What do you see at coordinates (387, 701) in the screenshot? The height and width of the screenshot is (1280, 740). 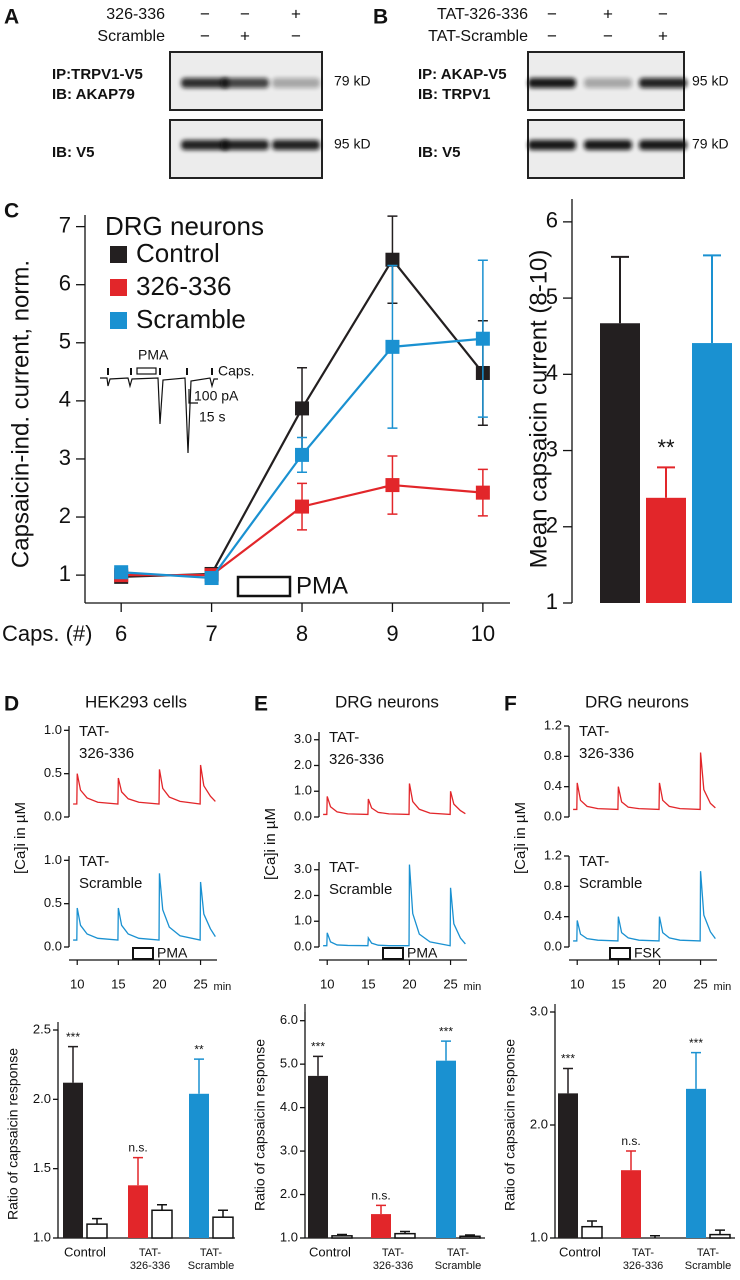 I see `panel-title: DRG neurons` at bounding box center [387, 701].